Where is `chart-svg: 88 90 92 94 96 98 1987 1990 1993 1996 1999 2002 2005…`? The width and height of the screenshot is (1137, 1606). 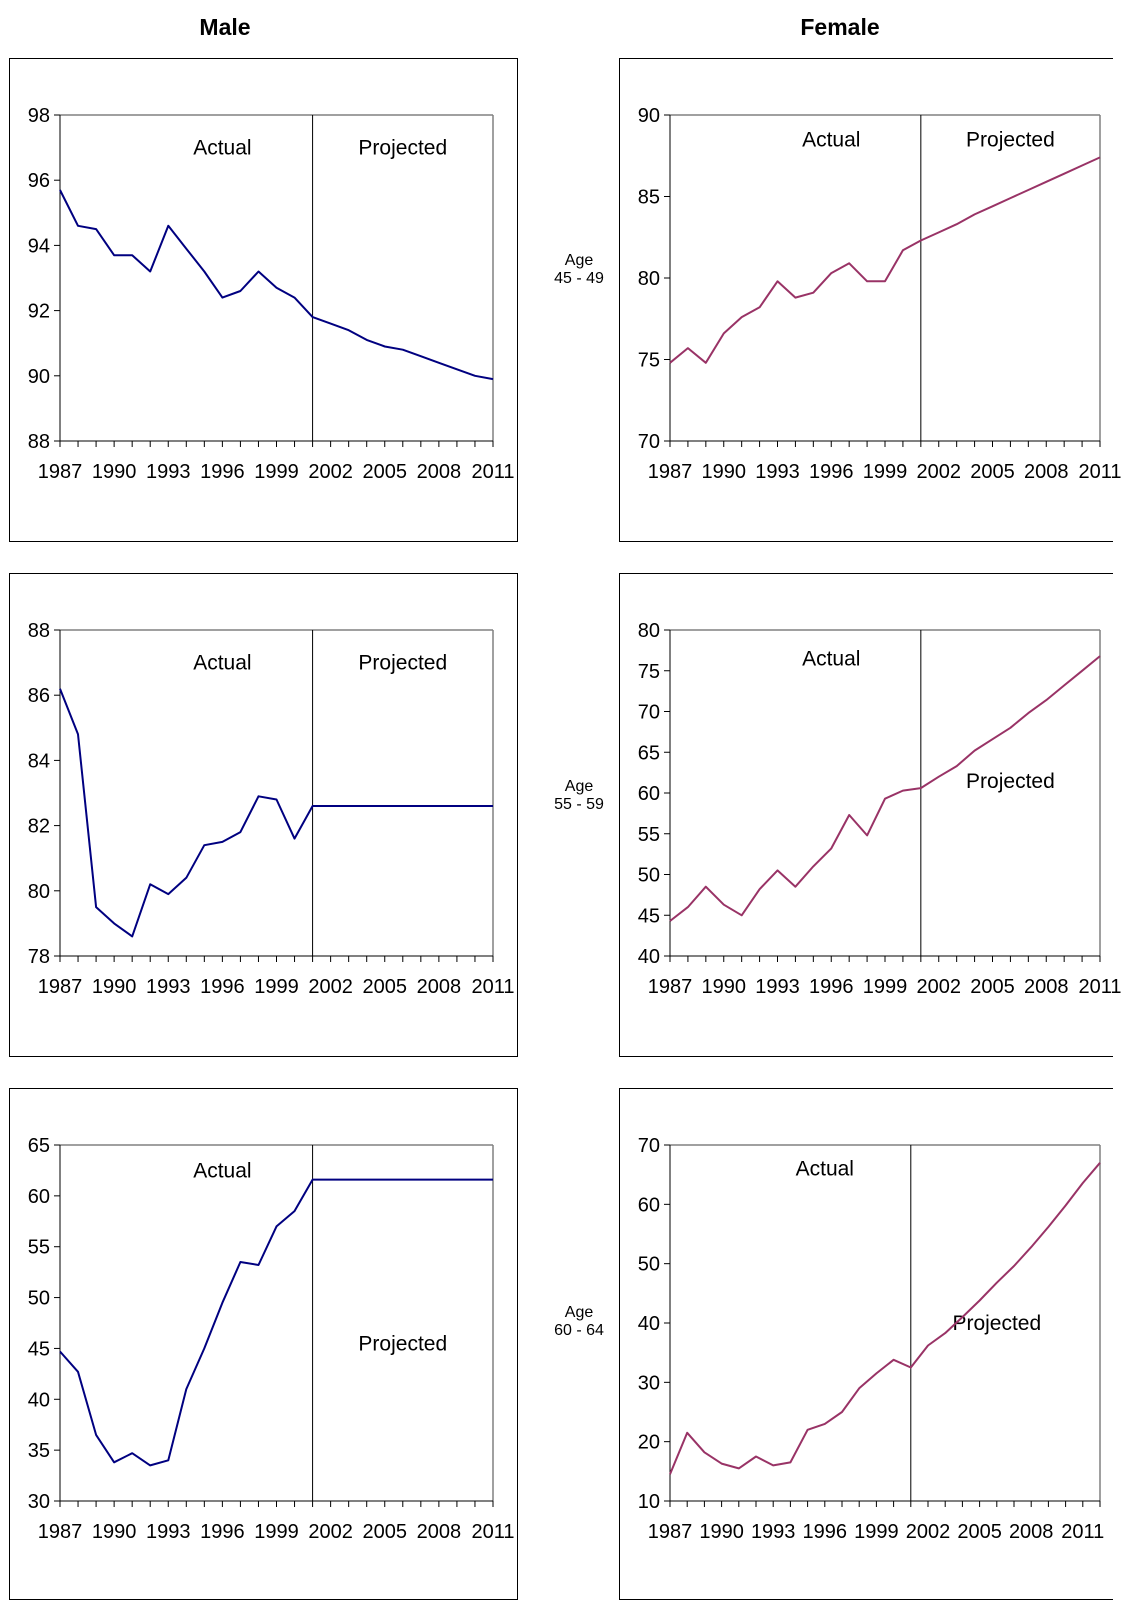
chart-svg: 88 90 92 94 96 98 1987 1990 1993 1996 1999 2002 2005… is located at coordinates (271, 294).